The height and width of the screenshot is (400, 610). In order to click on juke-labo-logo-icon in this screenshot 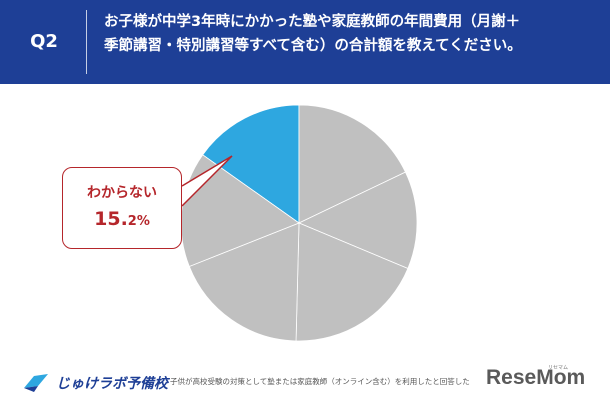, I will do `click(36, 383)`.